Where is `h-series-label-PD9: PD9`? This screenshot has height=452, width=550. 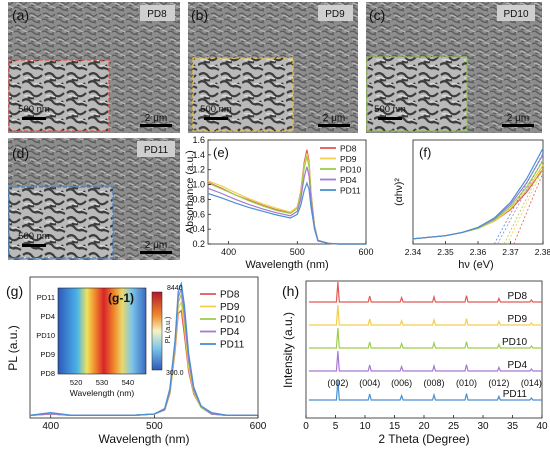 h-series-label-PD9: PD9 is located at coordinates (518, 319).